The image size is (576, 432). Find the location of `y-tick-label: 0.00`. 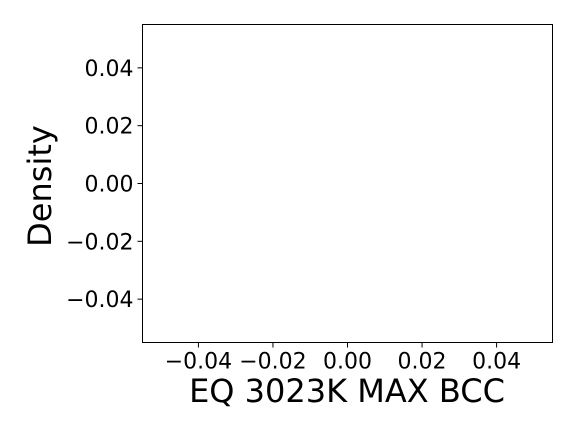

y-tick-label: 0.00 is located at coordinates (109, 185).